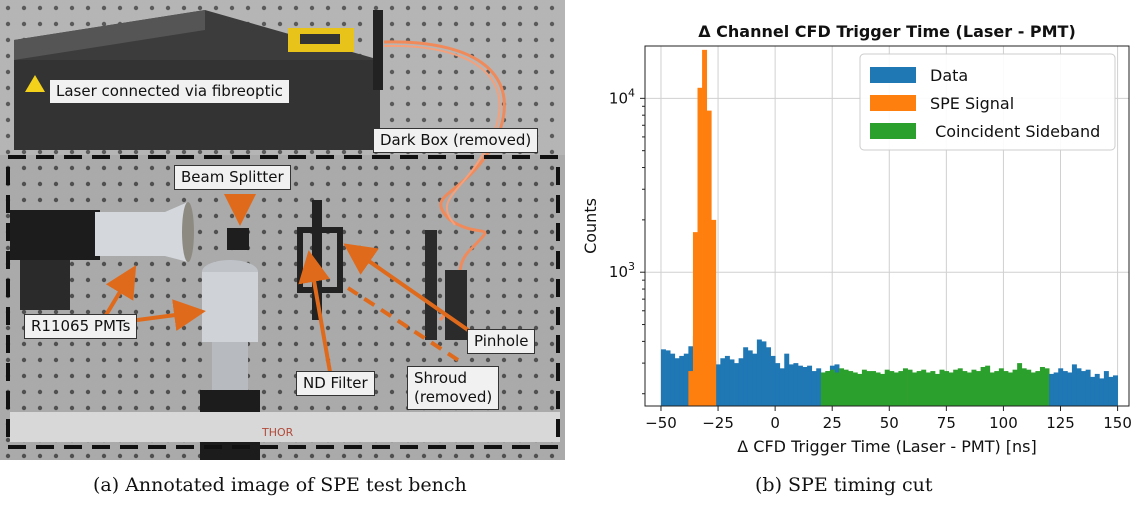 The width and height of the screenshot is (1131, 505). What do you see at coordinates (441, 378) in the screenshot?
I see `shroud-label-line1: Shroud` at bounding box center [441, 378].